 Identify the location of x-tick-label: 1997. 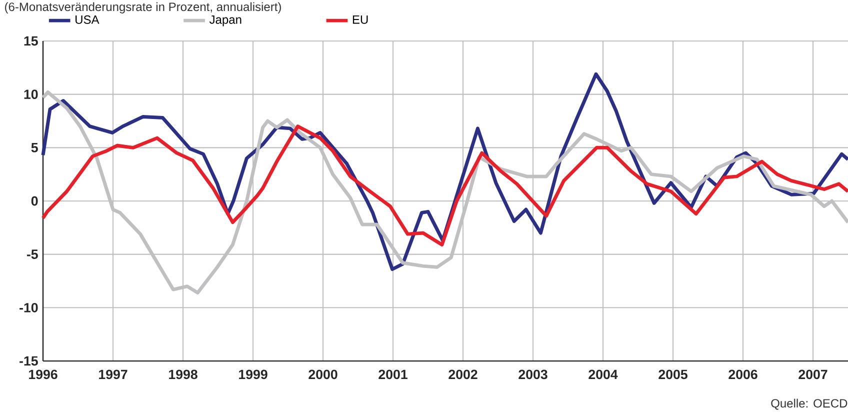
(113, 375).